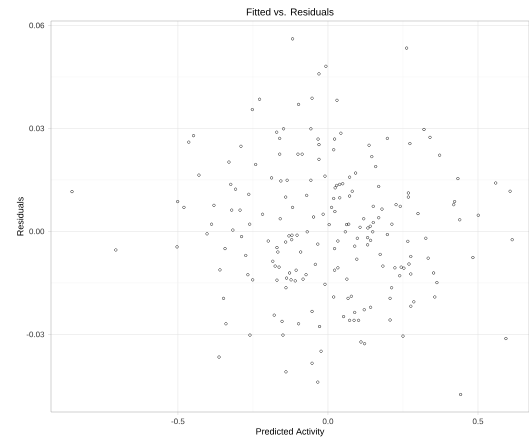 The height and width of the screenshot is (447, 529). What do you see at coordinates (20, 216) in the screenshot?
I see `y-axis-title: Residuals` at bounding box center [20, 216].